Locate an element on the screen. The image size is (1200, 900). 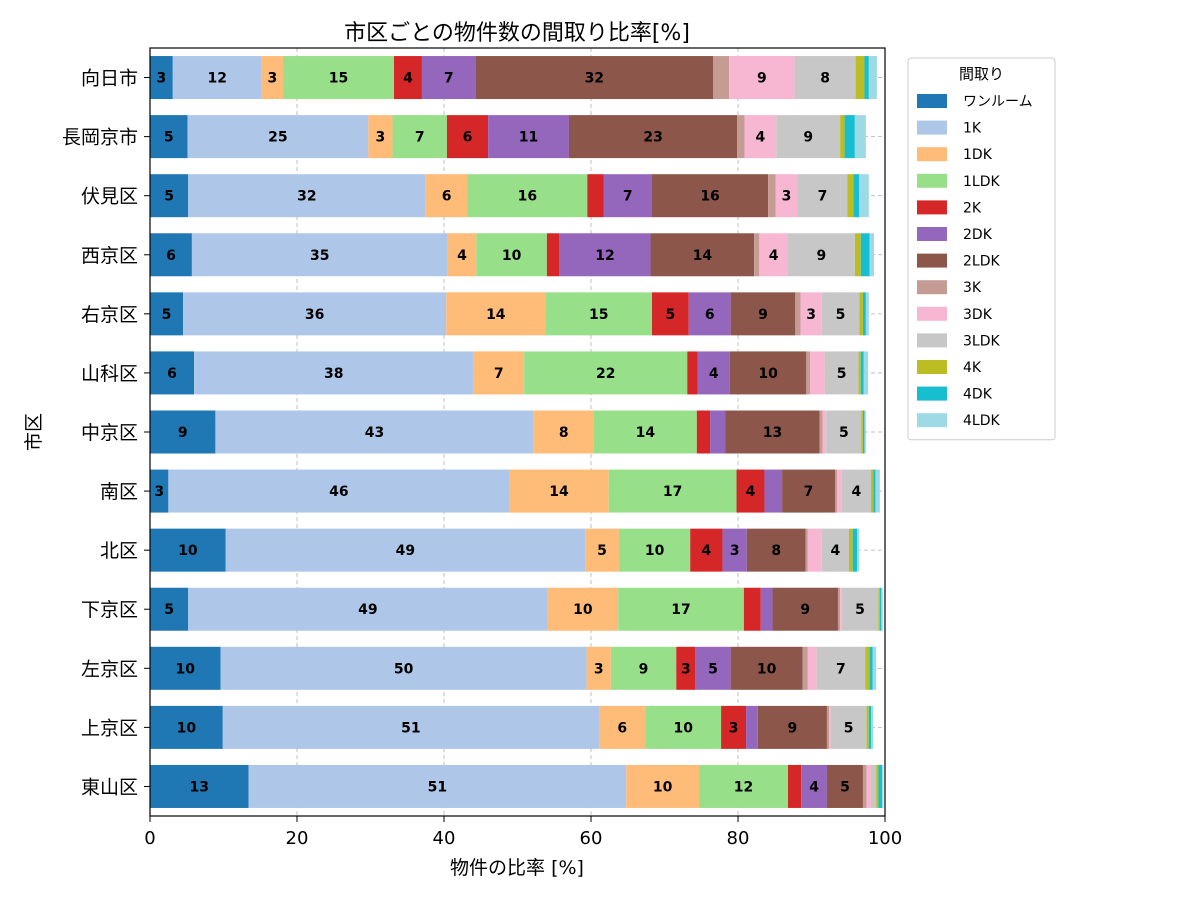
y-tick-label: 左京区 is located at coordinates (109, 669).